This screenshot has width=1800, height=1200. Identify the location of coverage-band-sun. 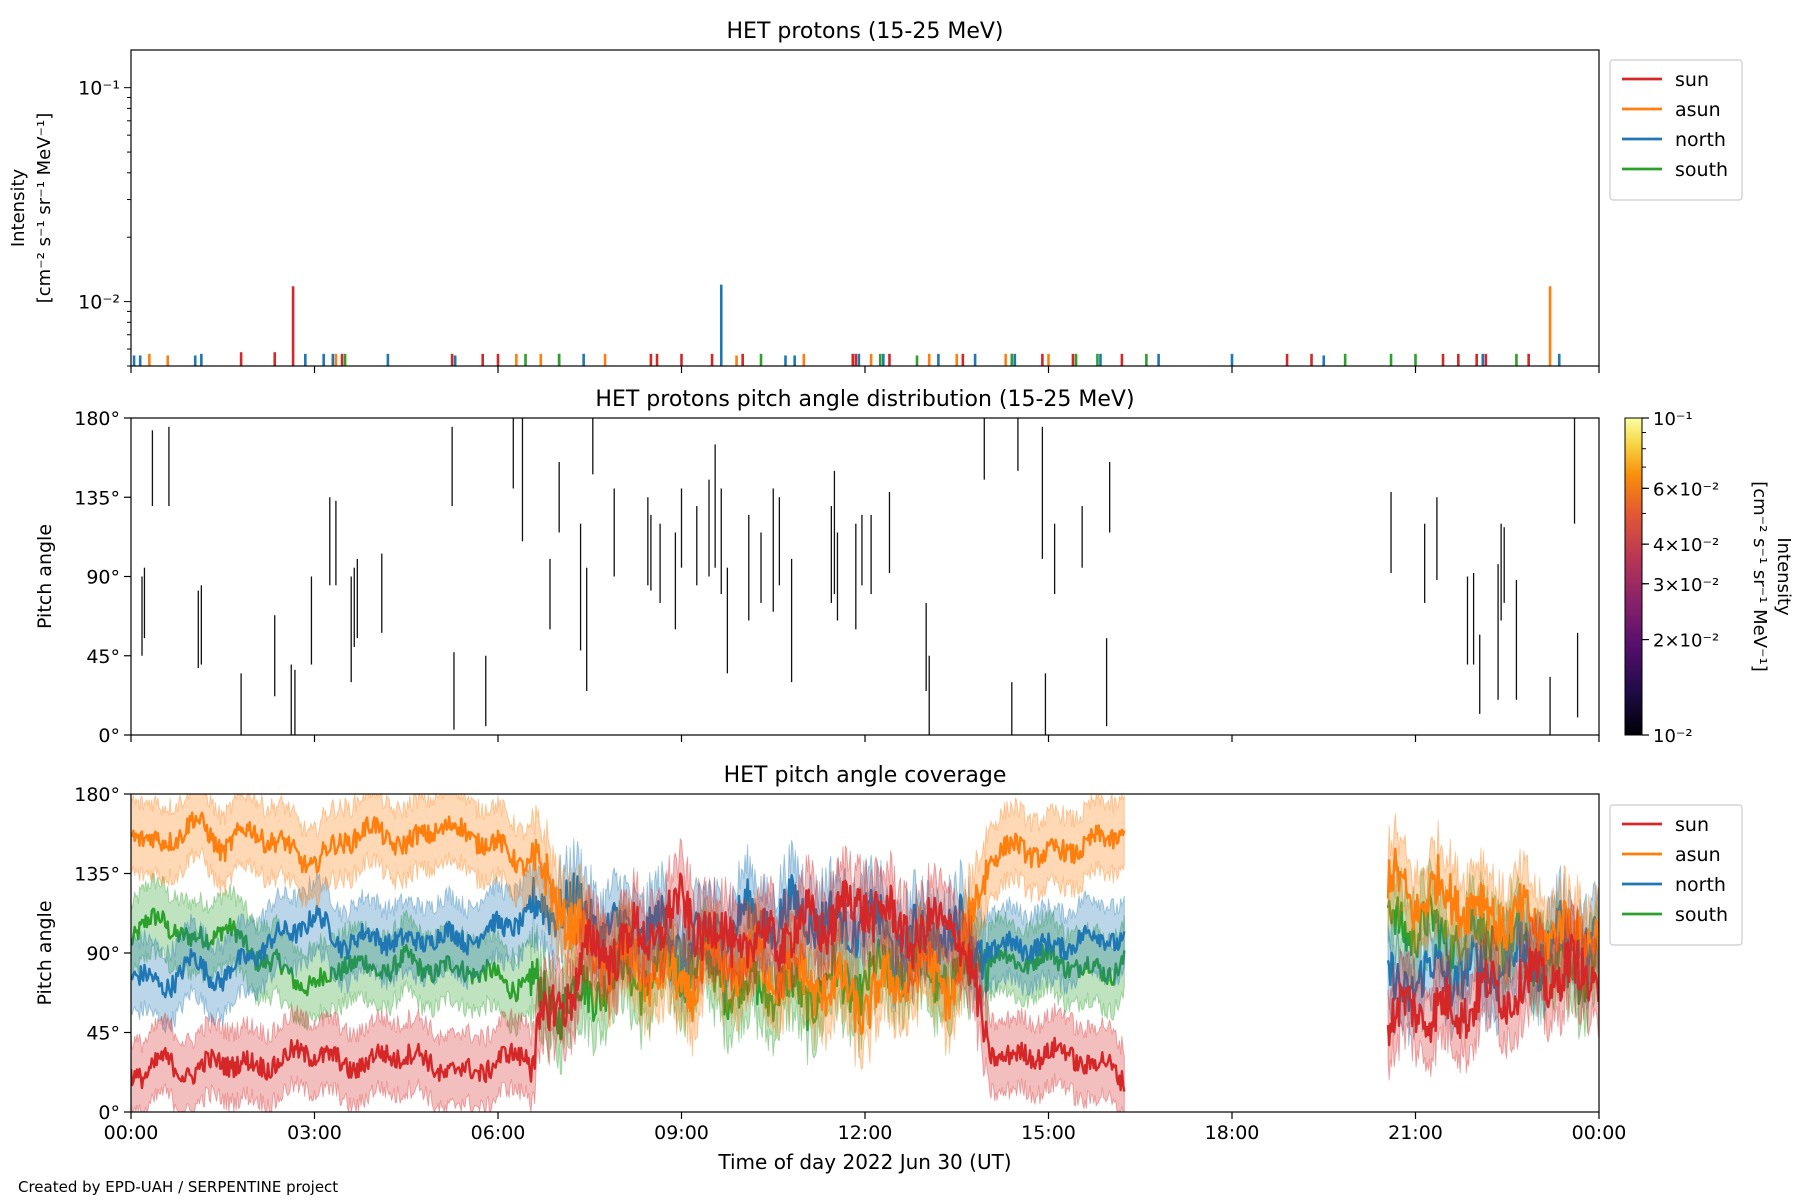
(628, 975).